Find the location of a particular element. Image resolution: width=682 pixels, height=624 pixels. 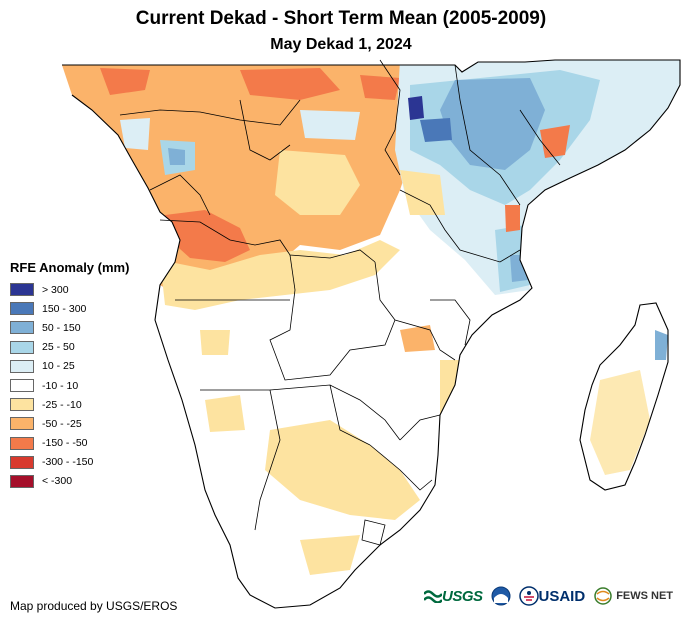

anomaly-patch-south-coast-dry is located at coordinates (330, 555).